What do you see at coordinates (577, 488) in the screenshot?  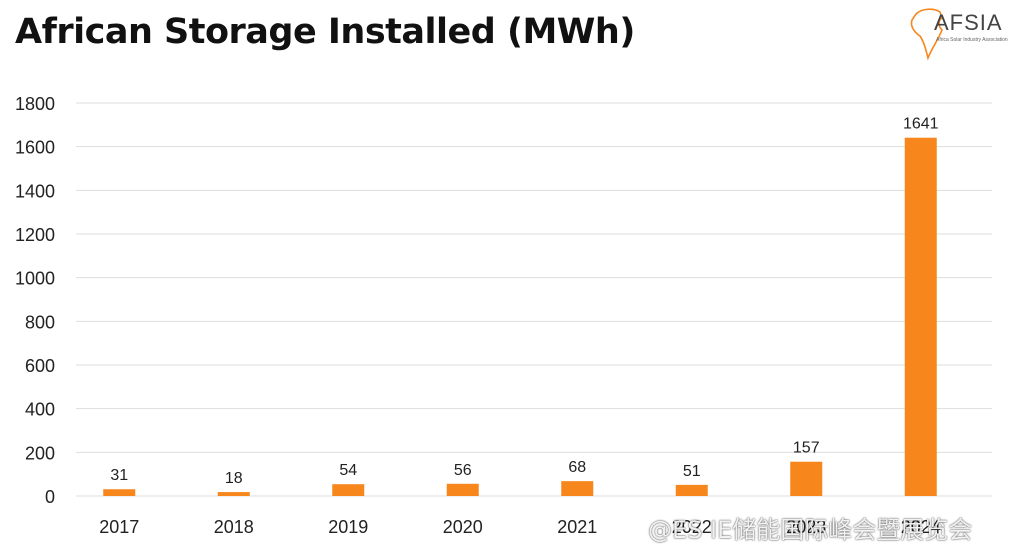 I see `bar-2021` at bounding box center [577, 488].